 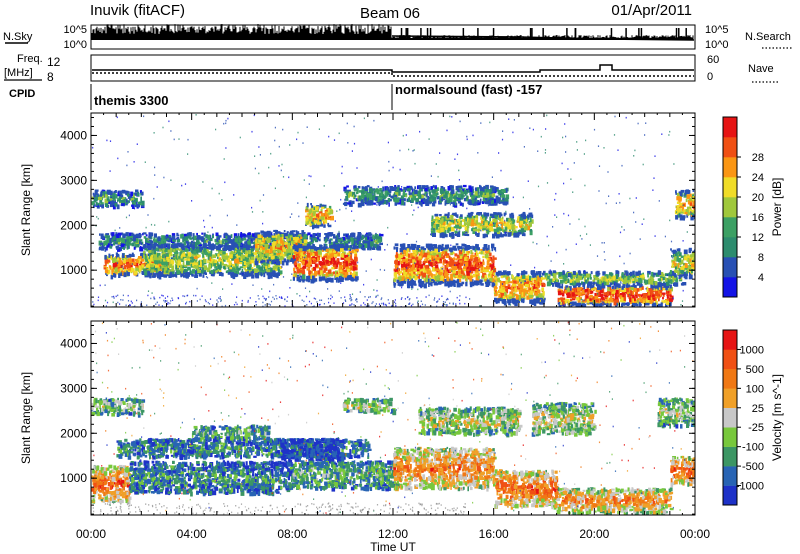 I want to click on nave-tick-low: 0, so click(x=710, y=77).